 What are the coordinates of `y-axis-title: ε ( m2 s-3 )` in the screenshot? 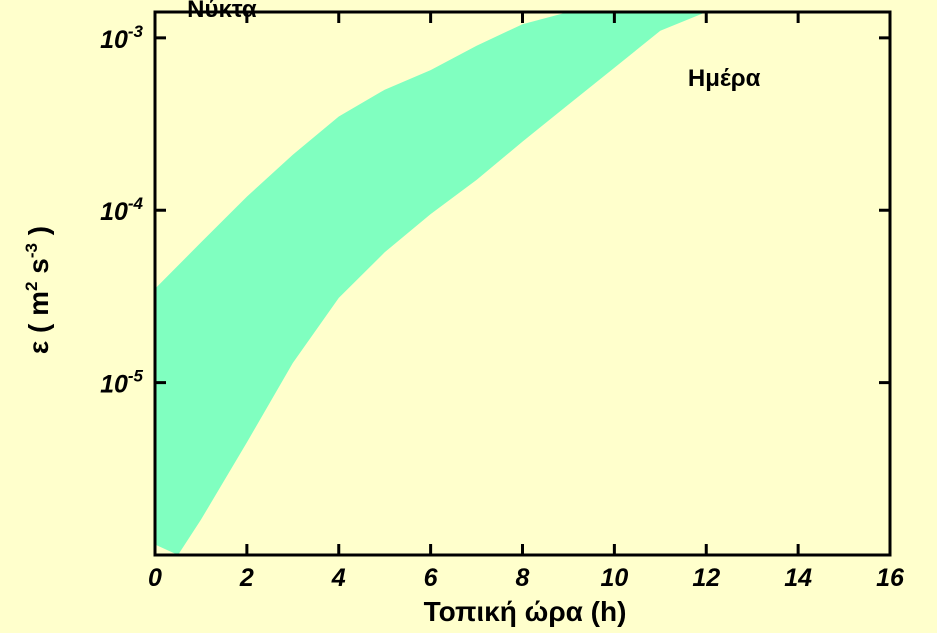 It's located at (38, 290).